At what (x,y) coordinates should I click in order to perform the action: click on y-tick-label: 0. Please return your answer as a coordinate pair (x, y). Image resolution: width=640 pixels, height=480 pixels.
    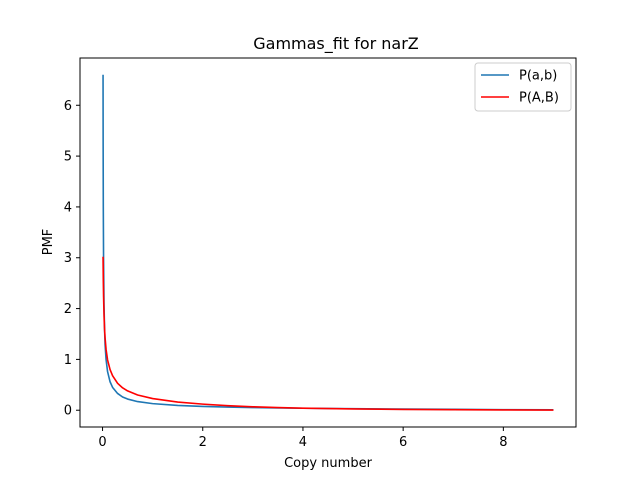
    Looking at the image, I should click on (68, 411).